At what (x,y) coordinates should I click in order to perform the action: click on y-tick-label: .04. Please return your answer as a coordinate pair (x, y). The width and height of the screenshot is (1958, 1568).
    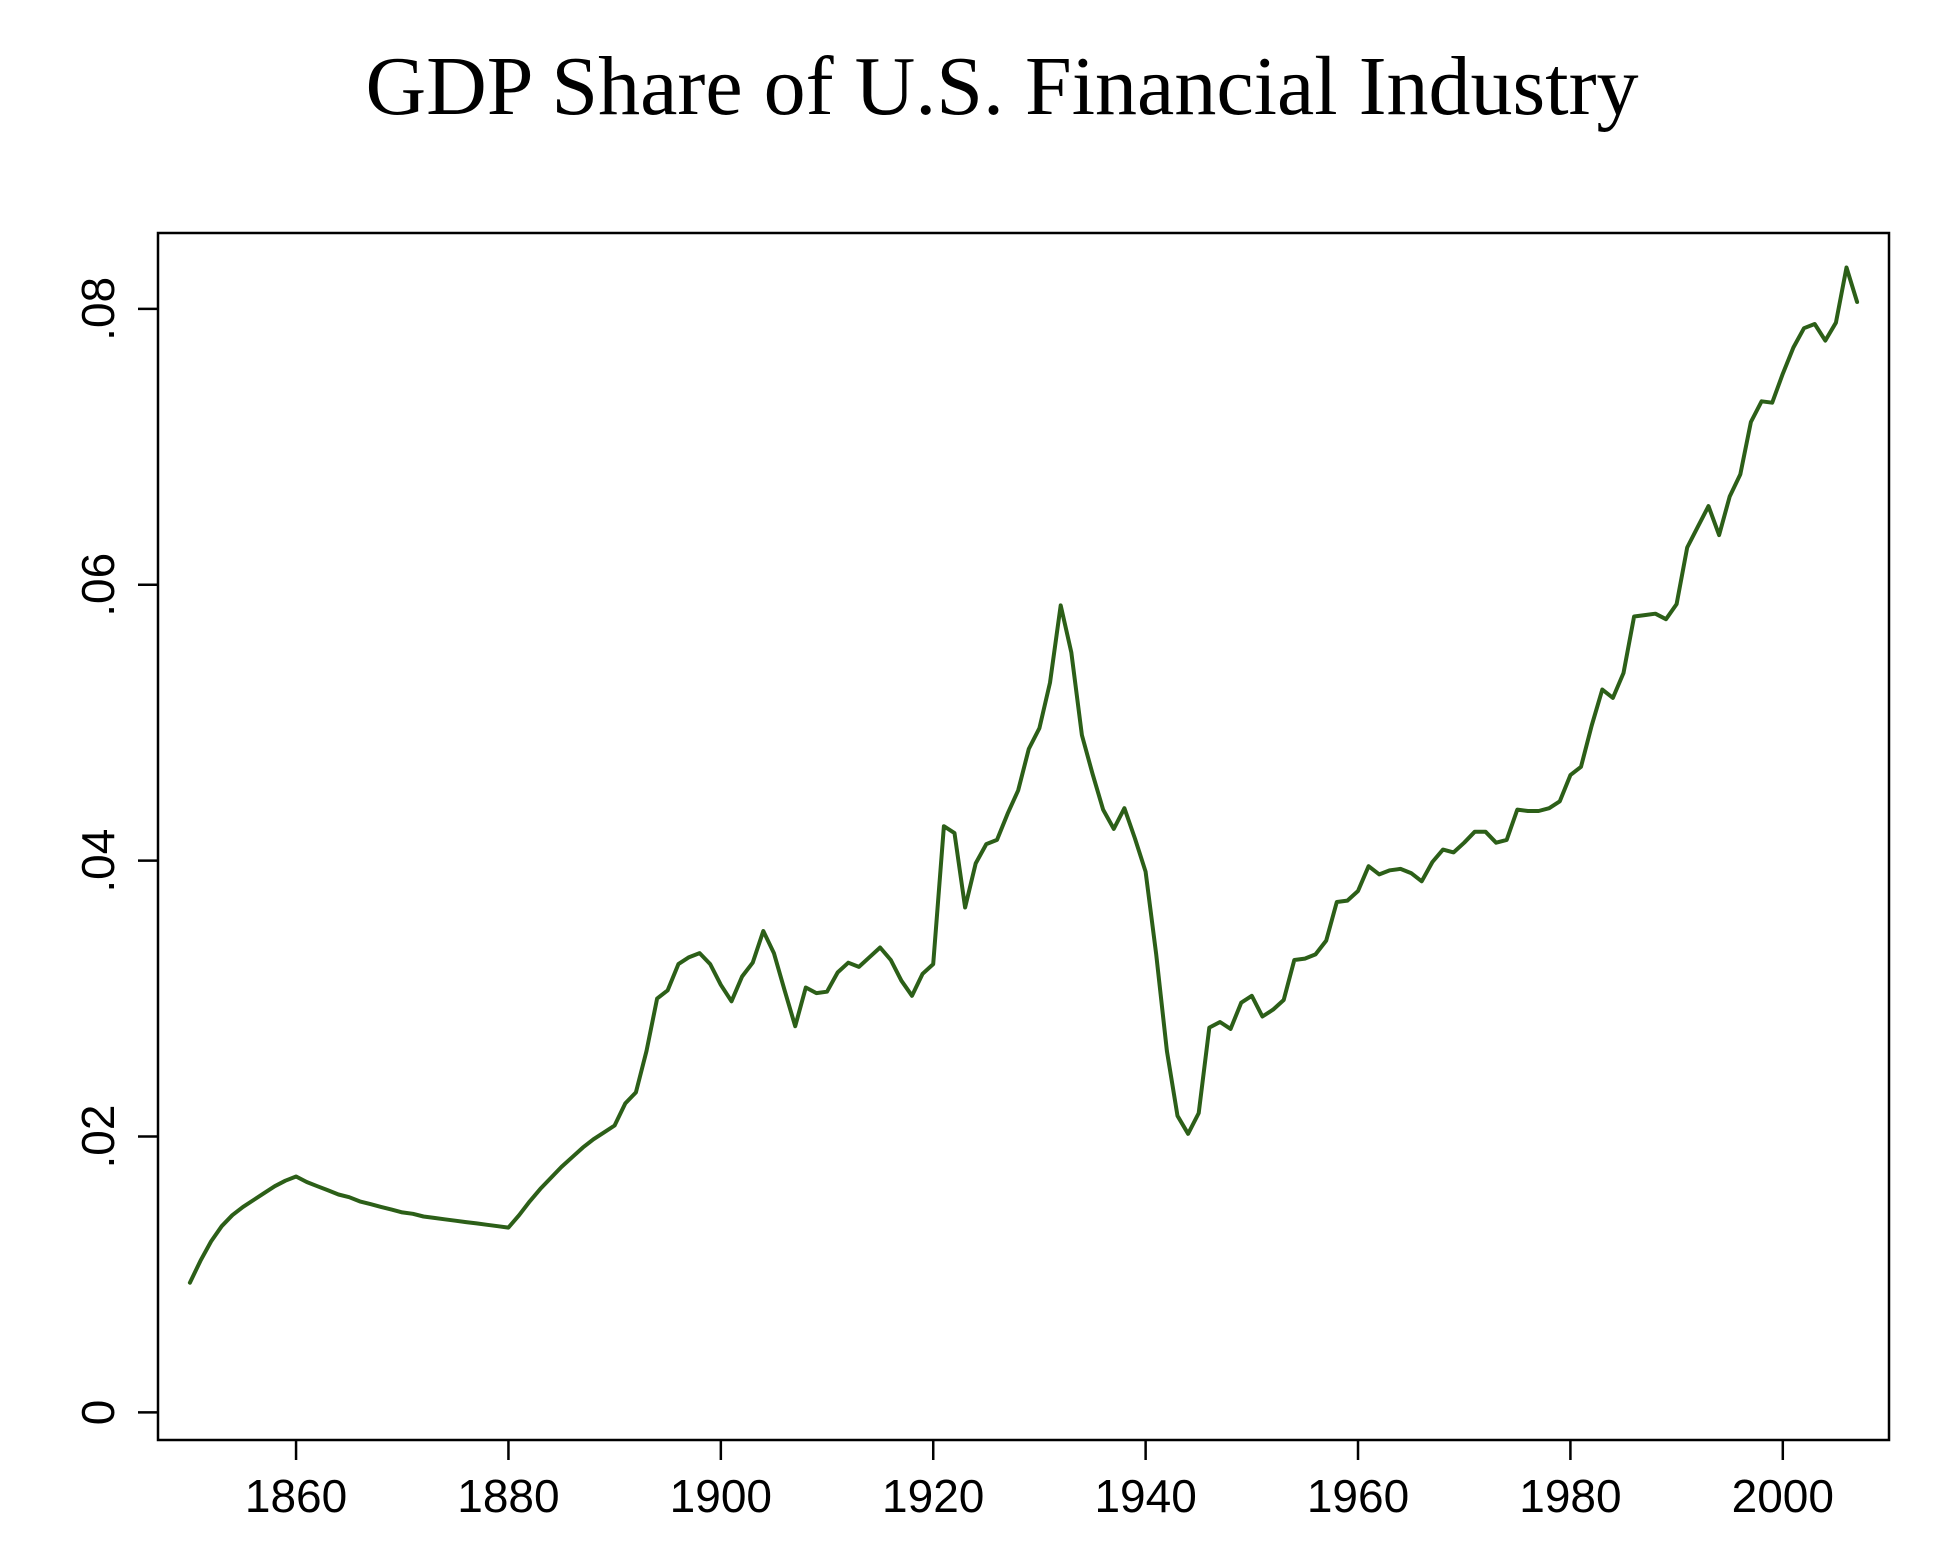
    Looking at the image, I should click on (98, 861).